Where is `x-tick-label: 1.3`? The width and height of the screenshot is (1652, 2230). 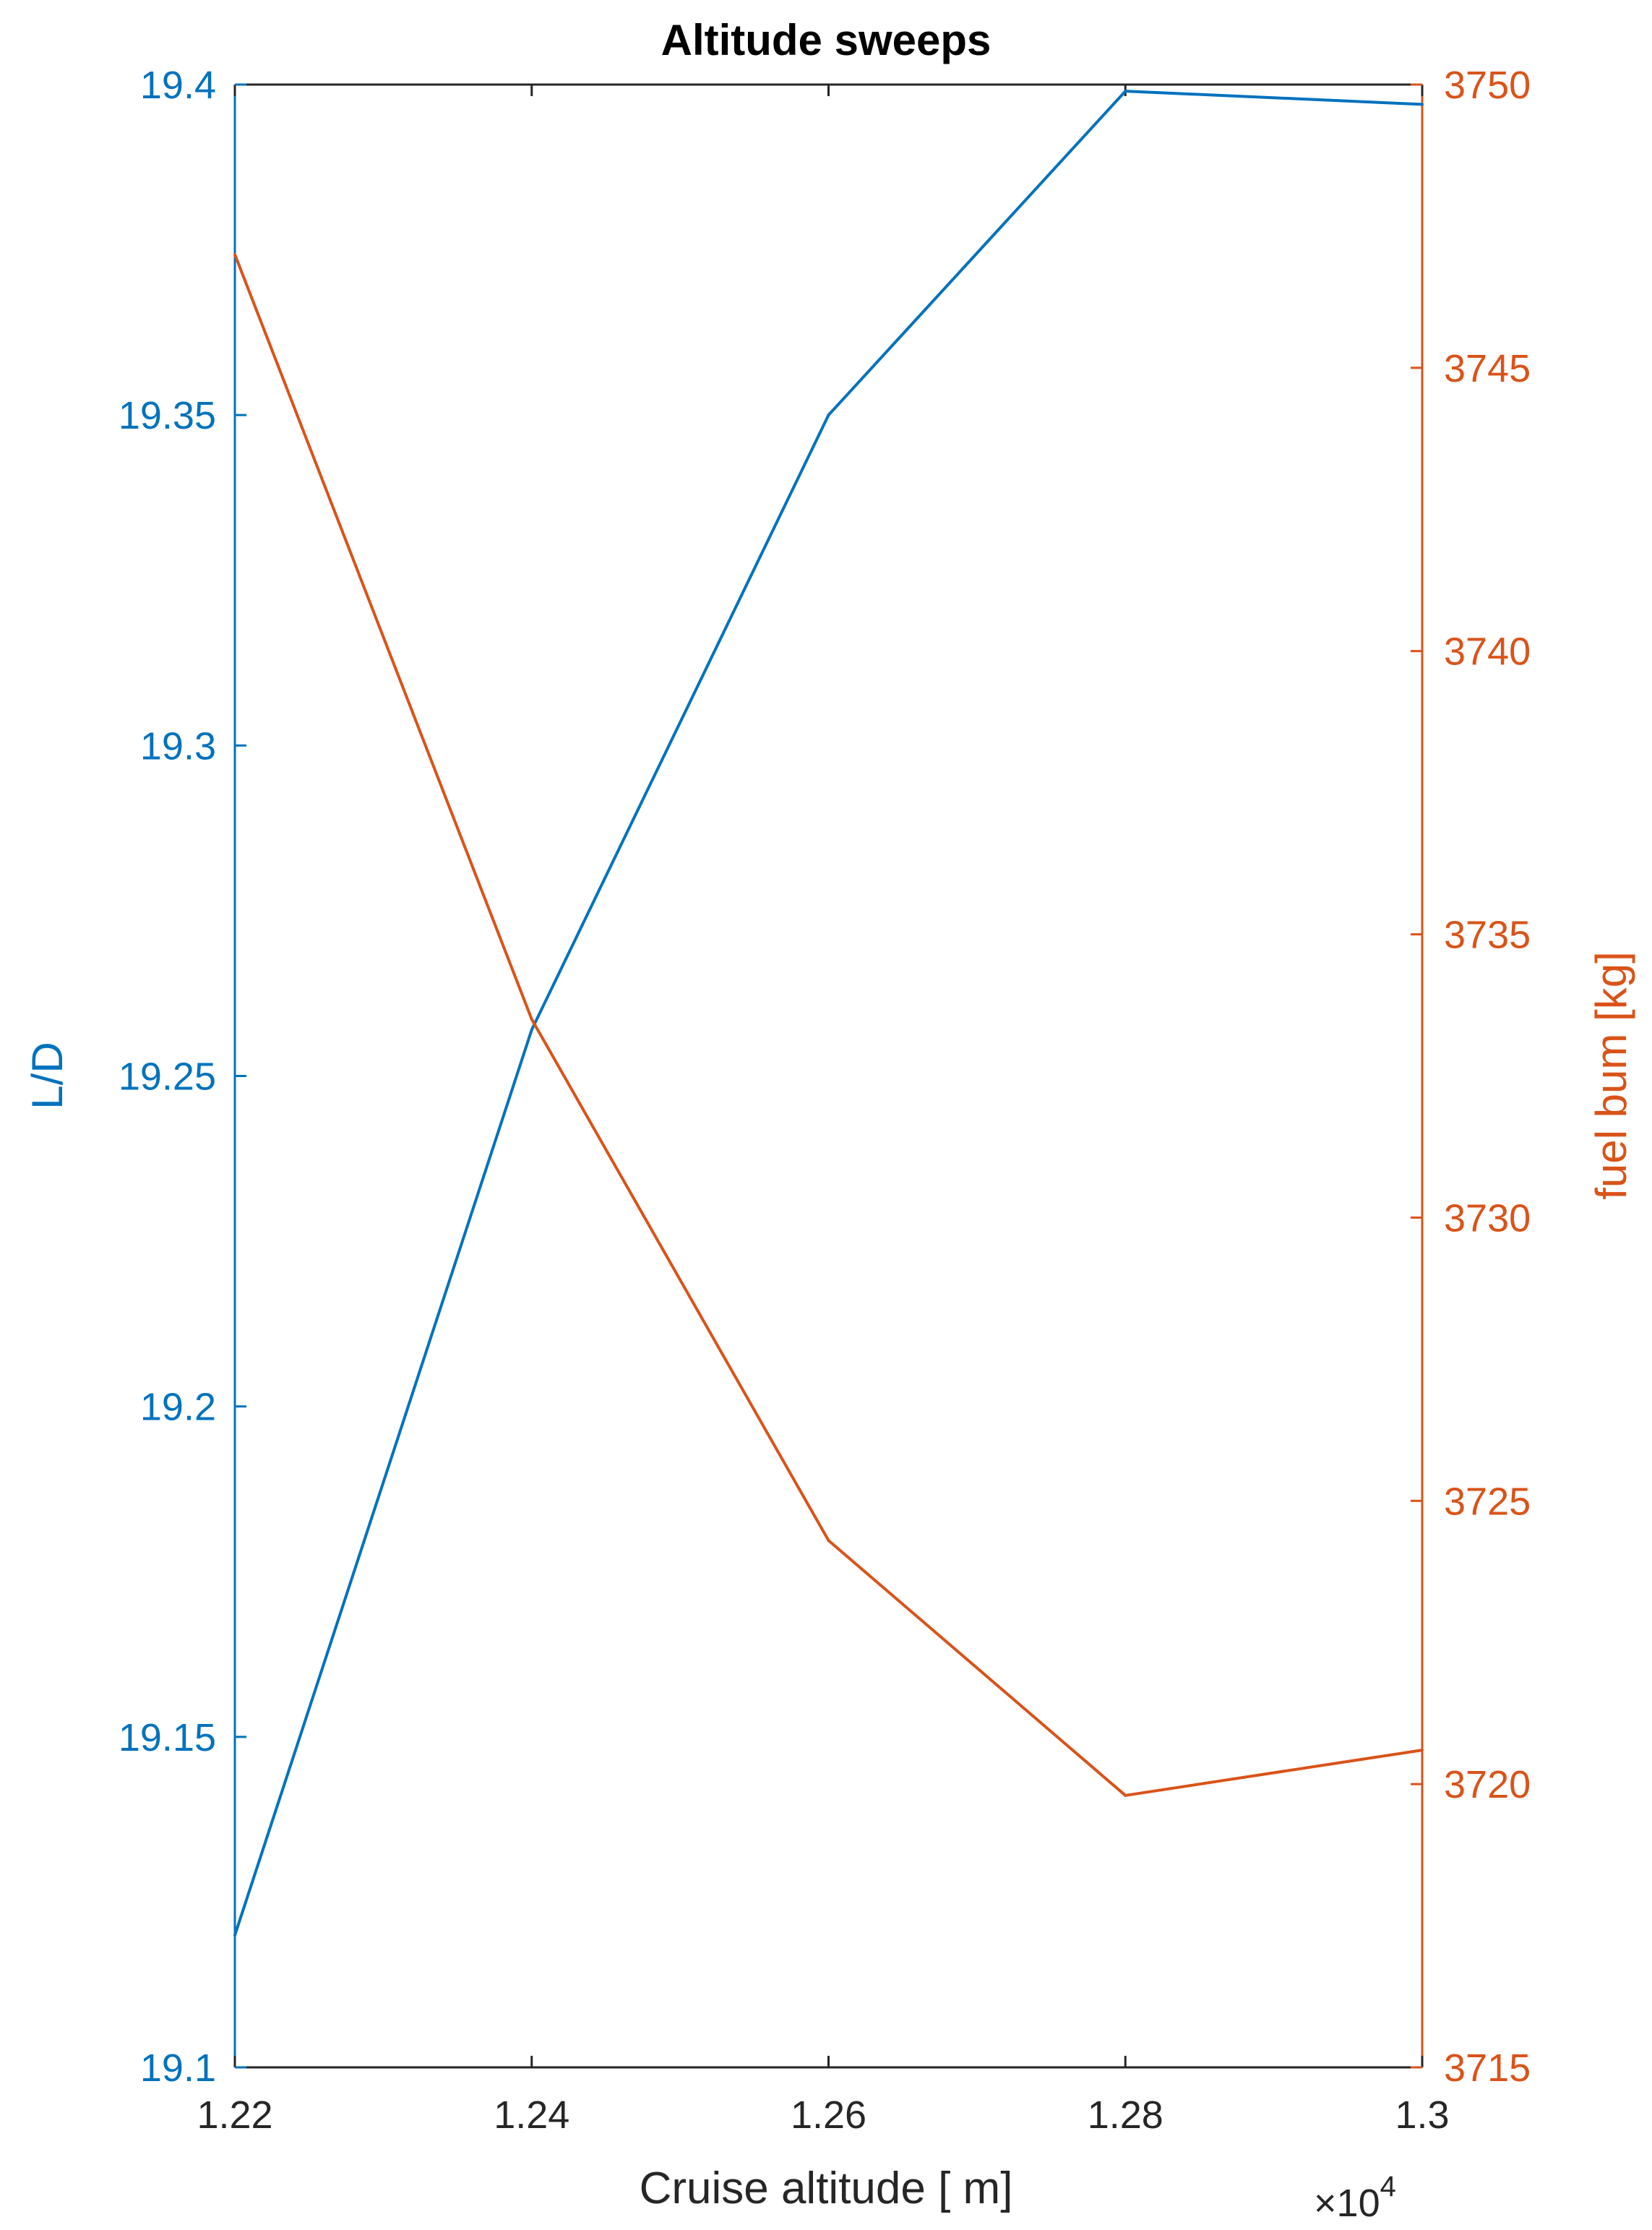 x-tick-label: 1.3 is located at coordinates (1422, 2115).